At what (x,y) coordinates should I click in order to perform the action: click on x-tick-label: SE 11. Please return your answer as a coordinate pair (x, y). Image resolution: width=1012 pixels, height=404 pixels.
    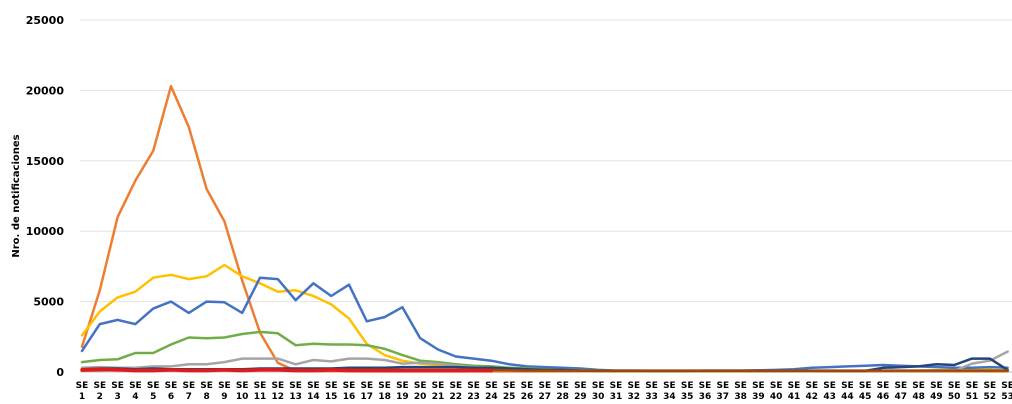
    Looking at the image, I should click on (260, 391).